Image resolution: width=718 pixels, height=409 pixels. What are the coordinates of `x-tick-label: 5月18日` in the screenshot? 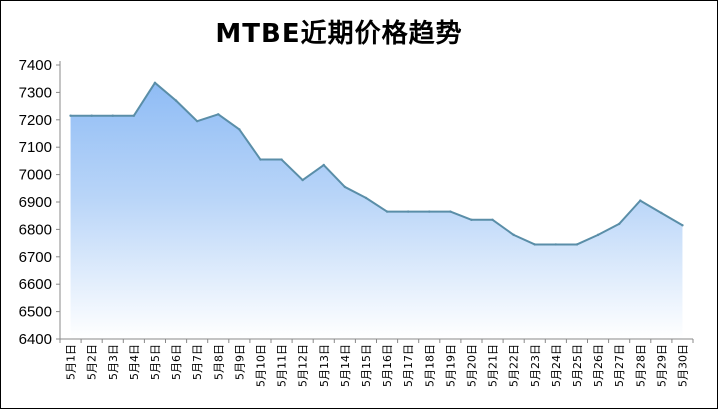 It's located at (429, 365).